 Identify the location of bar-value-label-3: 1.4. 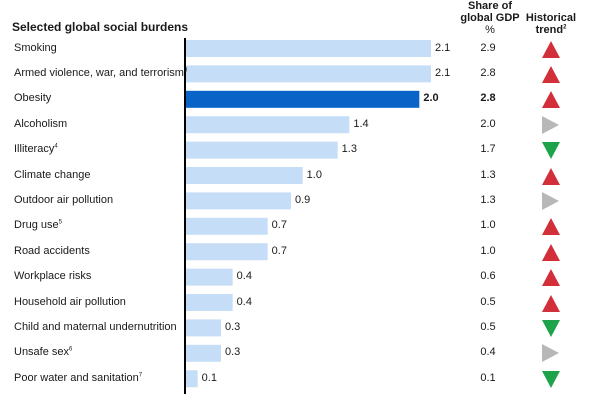
(361, 123).